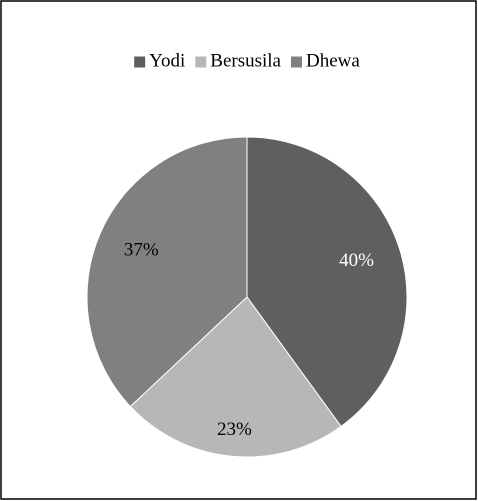  Describe the element at coordinates (356, 260) in the screenshot. I see `data-label: 40%` at that location.